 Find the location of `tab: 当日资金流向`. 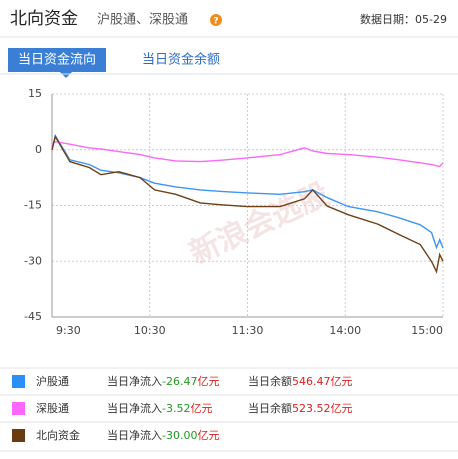

tab: 当日资金流向 is located at coordinates (57, 60).